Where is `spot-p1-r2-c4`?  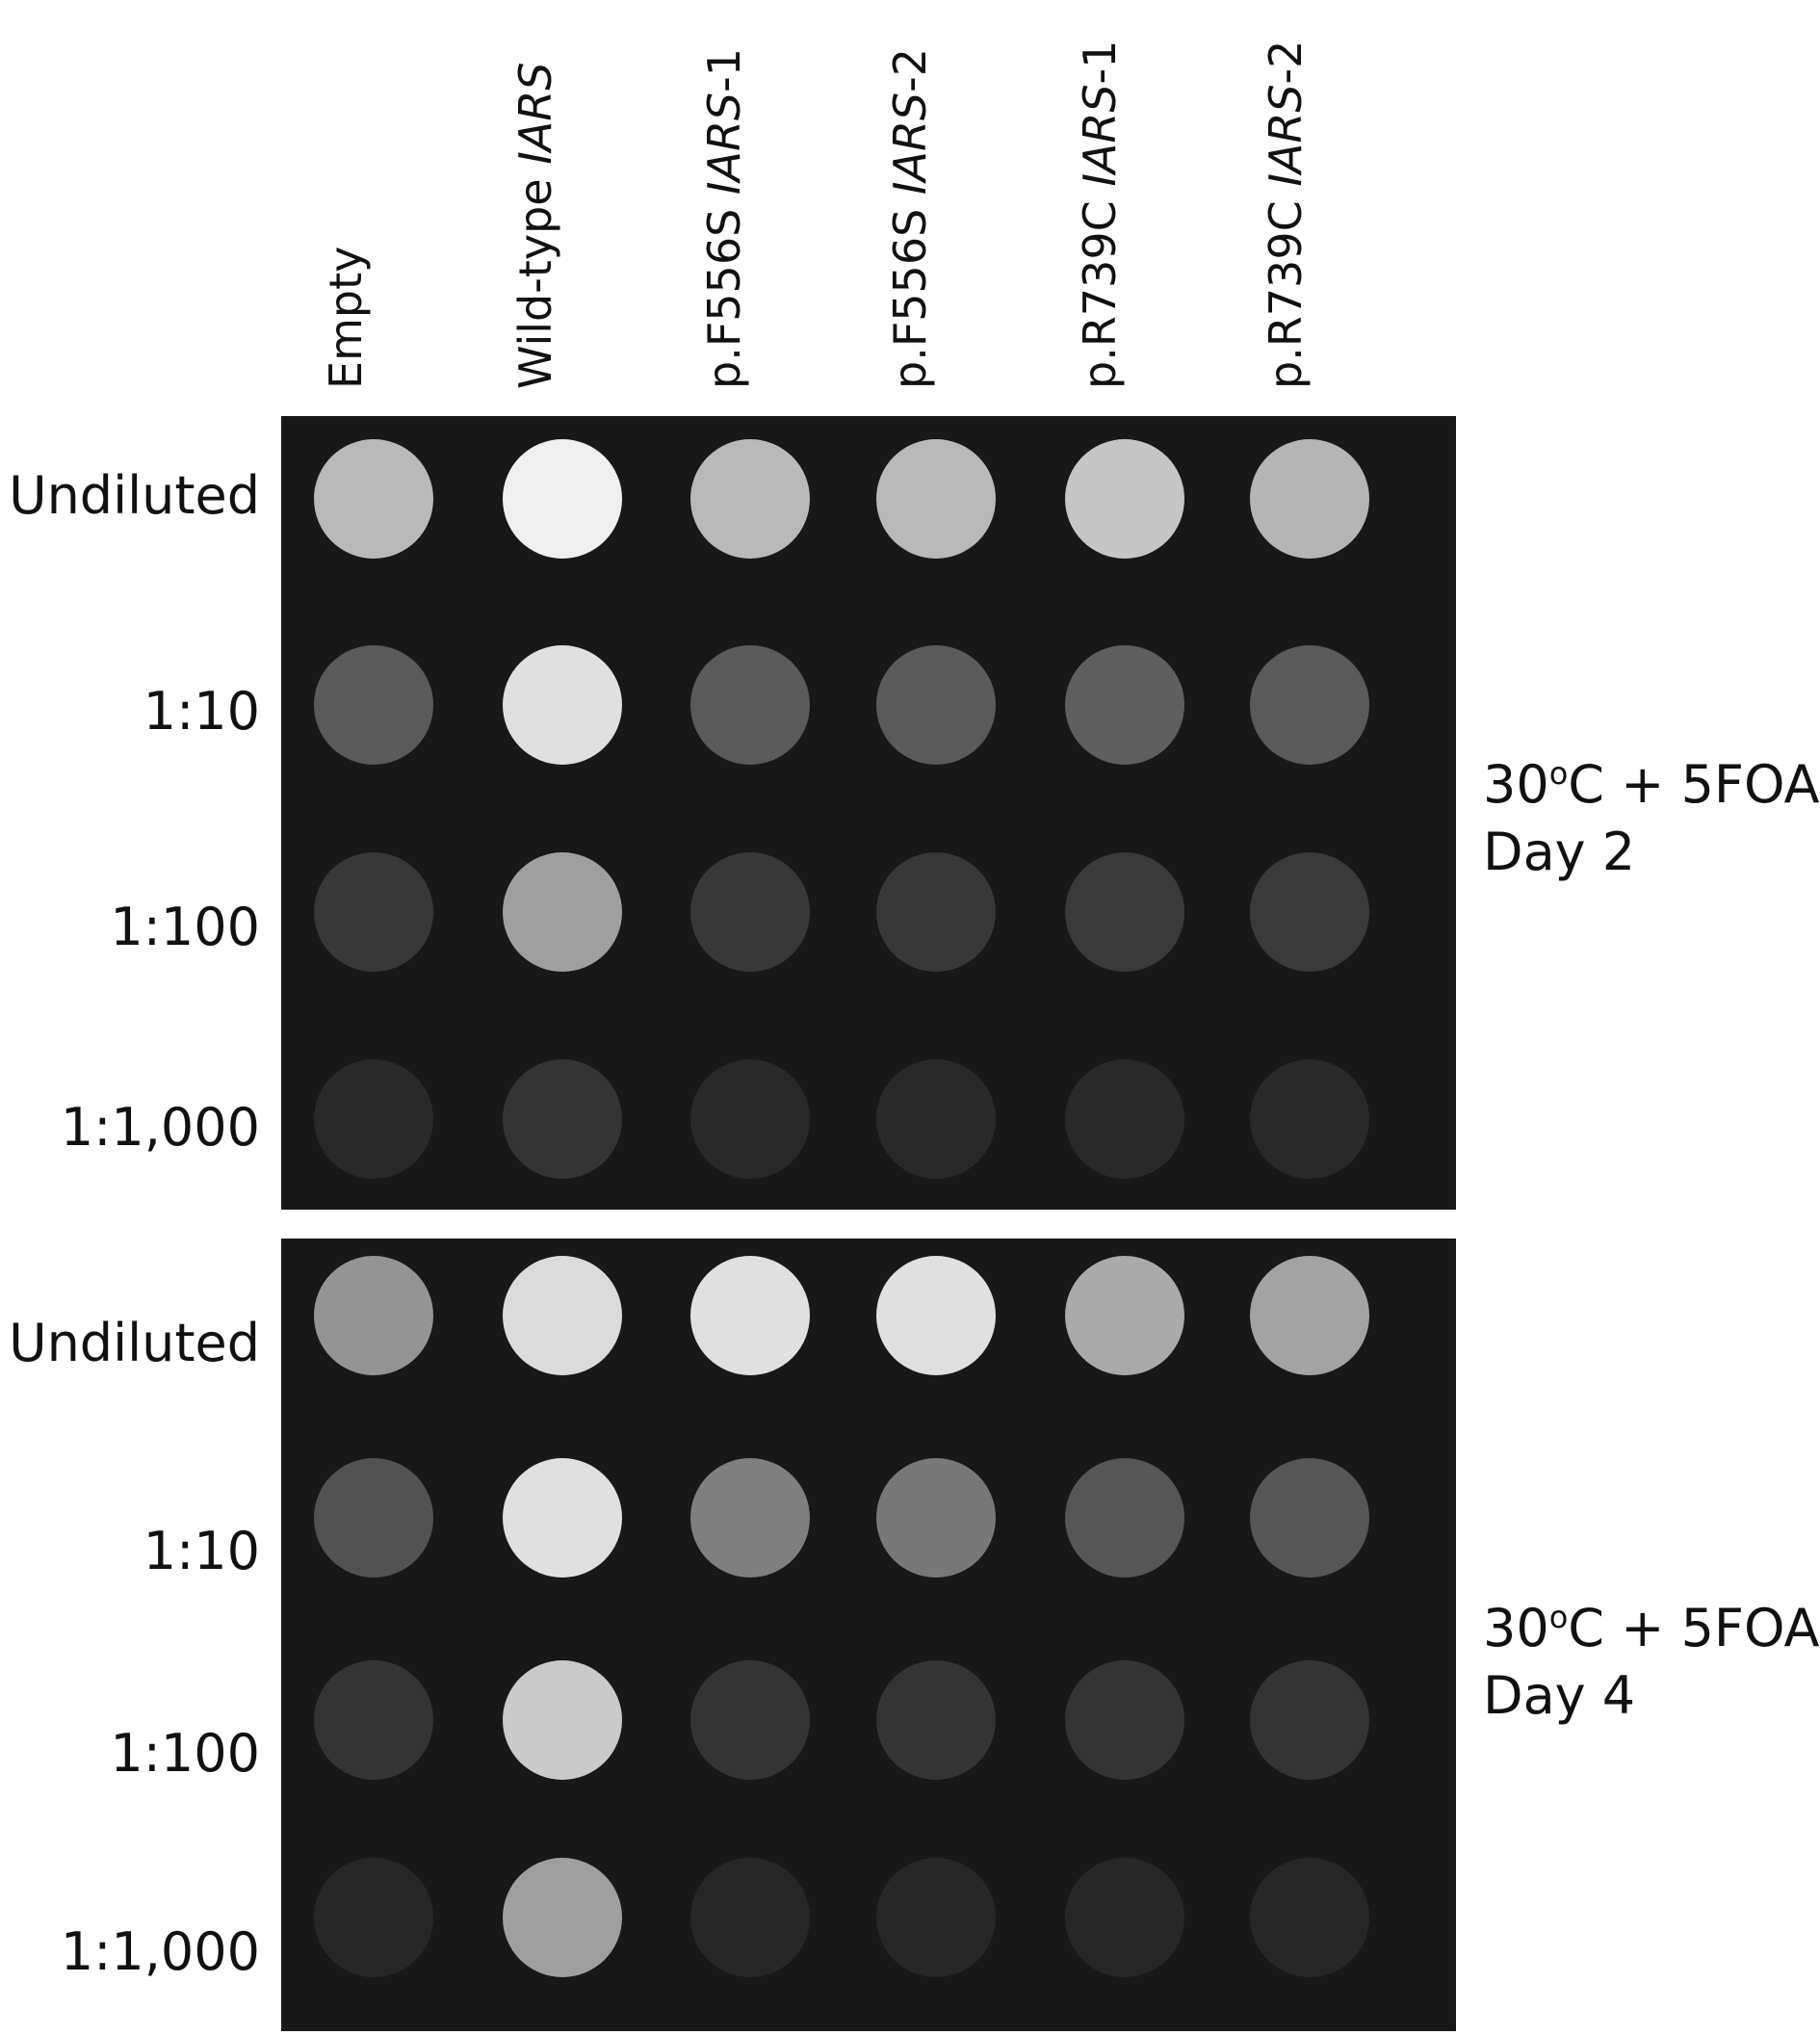
spot-p1-r2-c4 is located at coordinates (936, 705).